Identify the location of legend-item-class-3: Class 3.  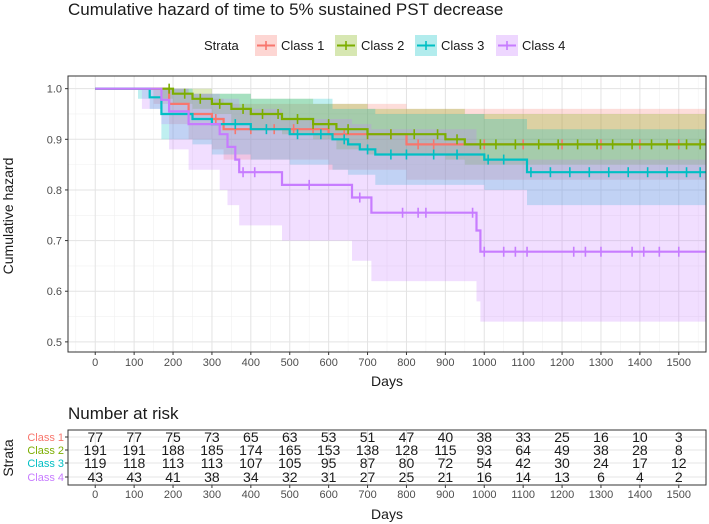
(449, 45).